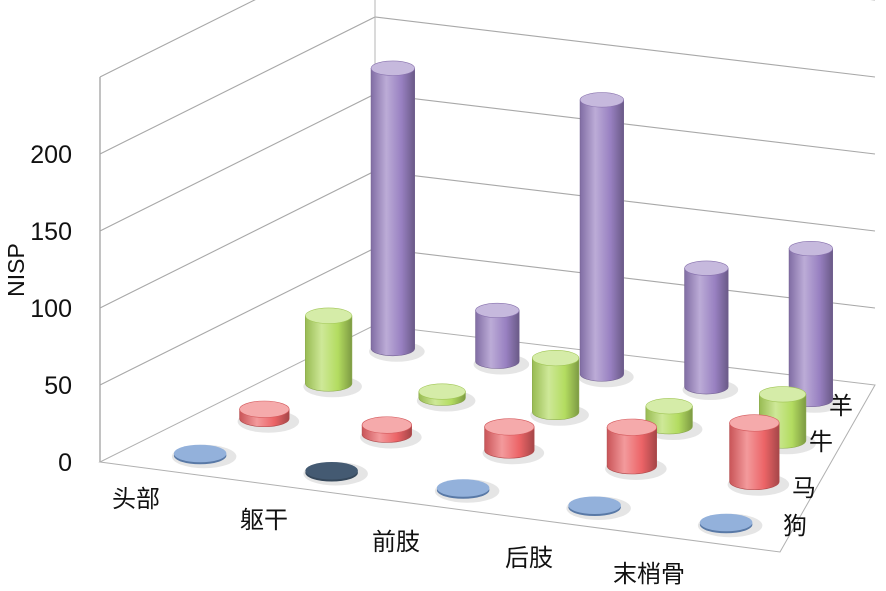 Image resolution: width=886 pixels, height=591 pixels. Describe the element at coordinates (264, 520) in the screenshot. I see `category-label: 躯干` at that location.